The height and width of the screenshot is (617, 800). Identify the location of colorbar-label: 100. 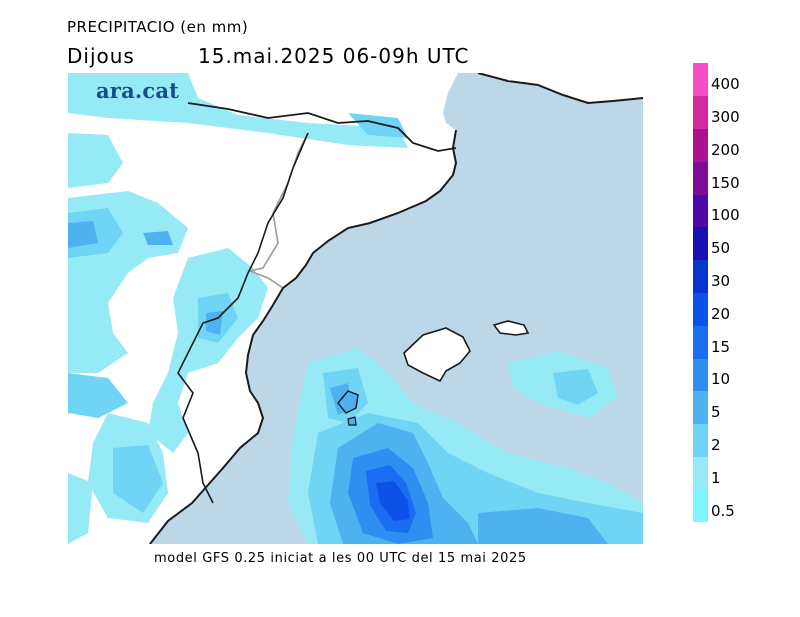
(725, 215).